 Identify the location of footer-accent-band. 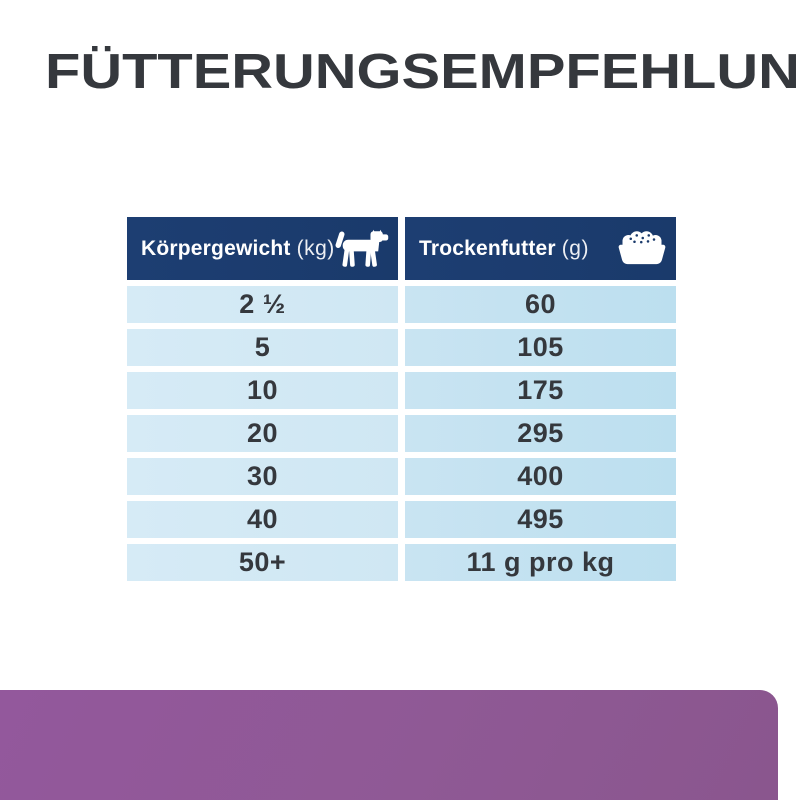
(389, 745).